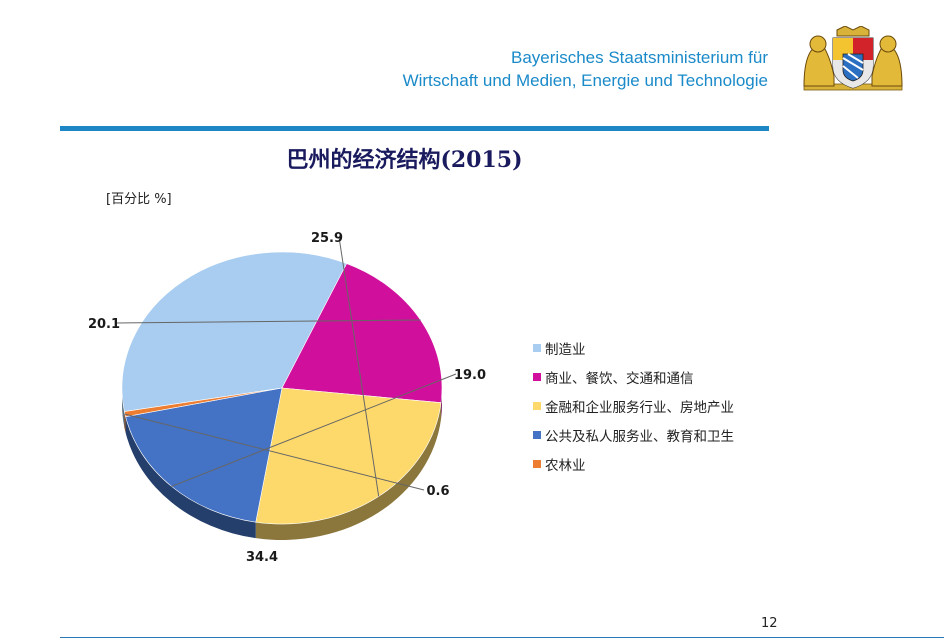  I want to click on legend-label-public-services: 公共及私人服务业、教育和卫生, so click(639, 436).